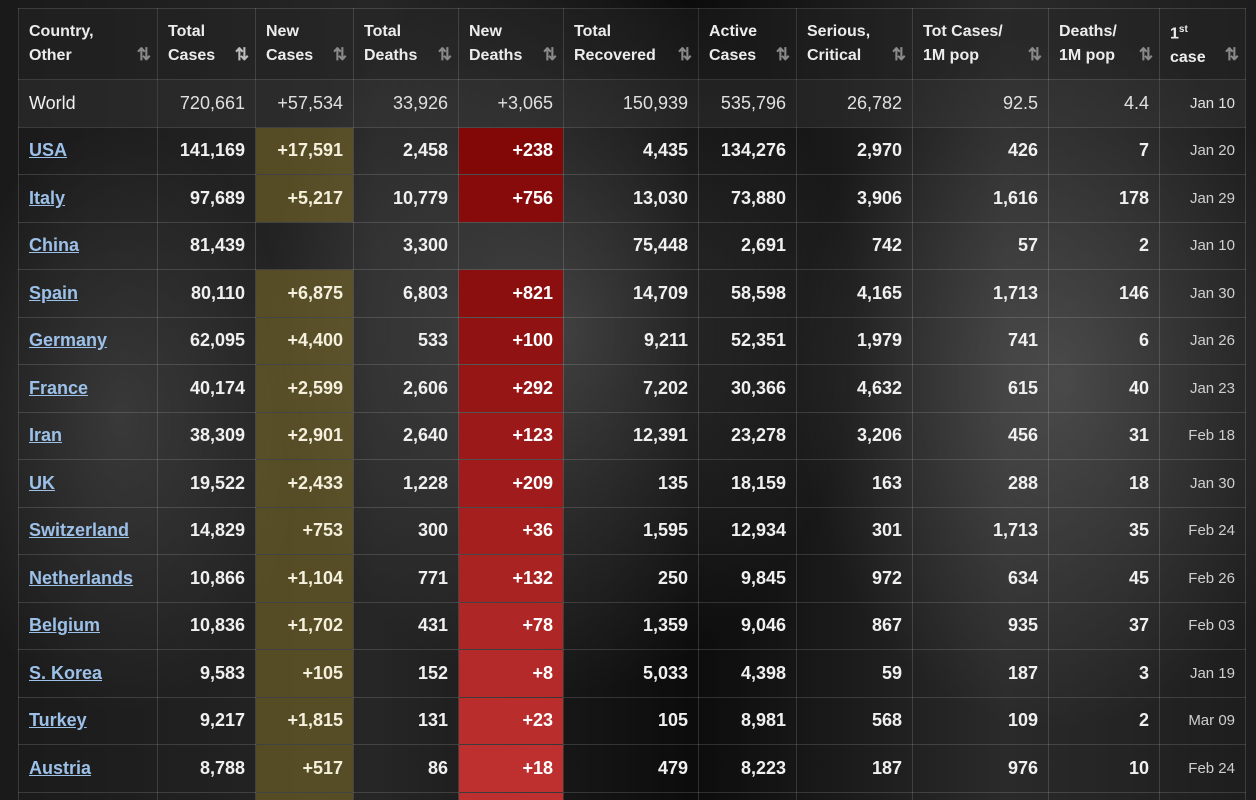  What do you see at coordinates (304, 245) in the screenshot?
I see `new-cases-cell` at bounding box center [304, 245].